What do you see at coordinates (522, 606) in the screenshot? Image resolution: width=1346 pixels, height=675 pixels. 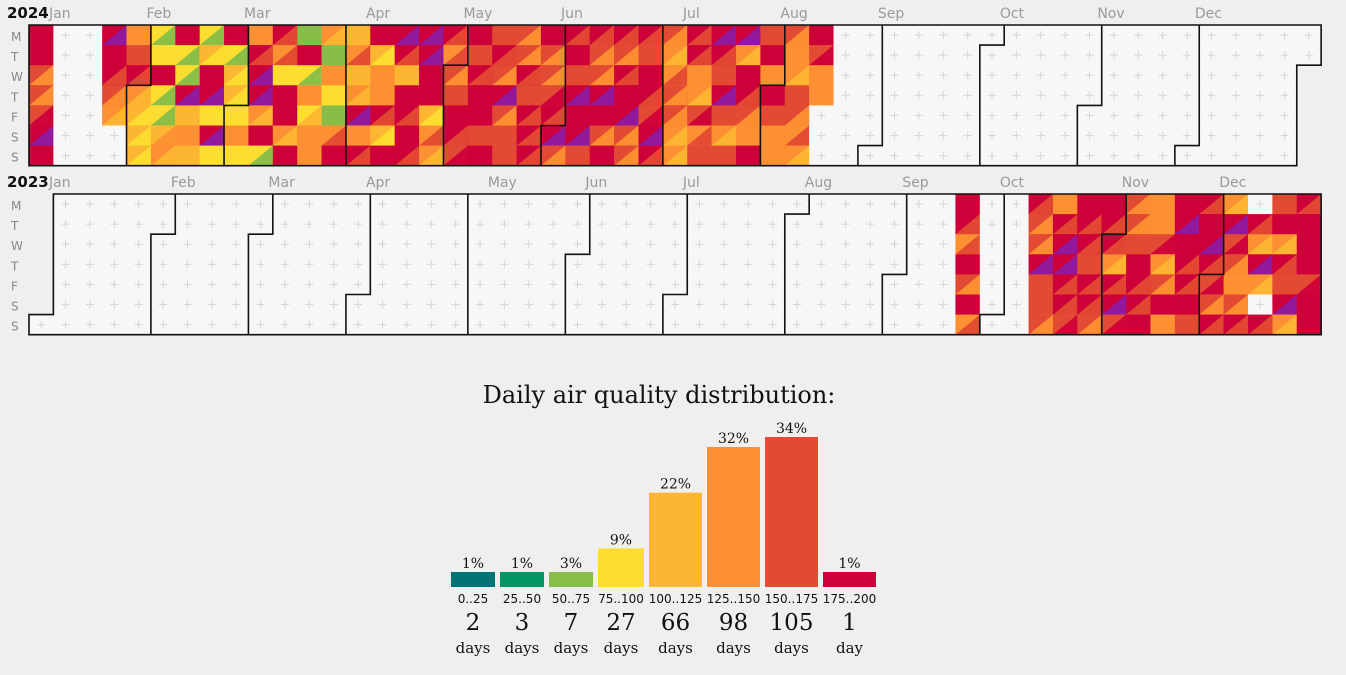 I see `distribution-bin: 1% 25..50 3 days` at bounding box center [522, 606].